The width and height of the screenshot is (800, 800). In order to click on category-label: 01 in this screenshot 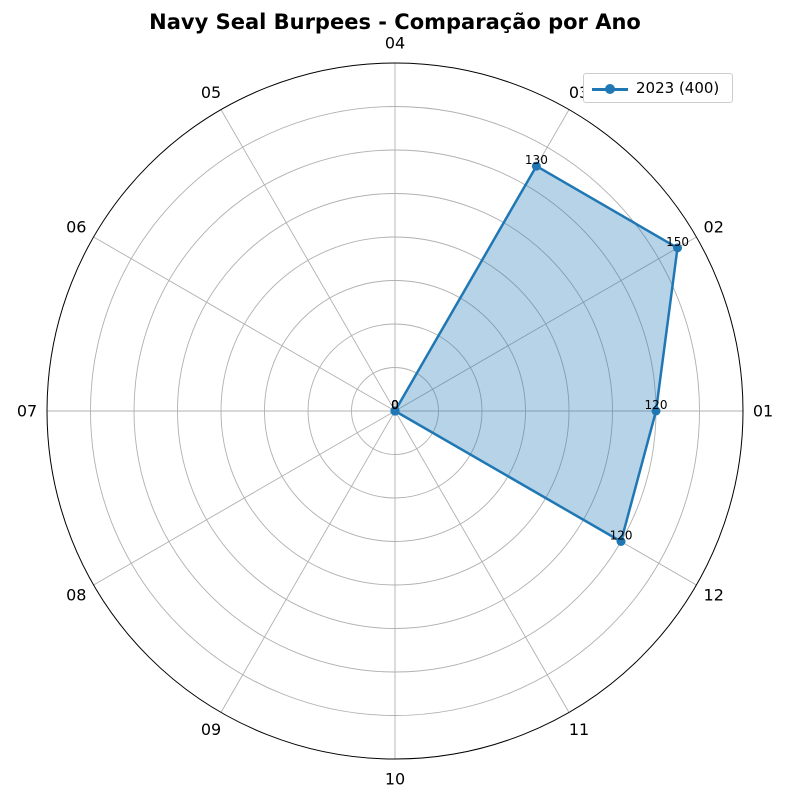, I will do `click(763, 411)`.